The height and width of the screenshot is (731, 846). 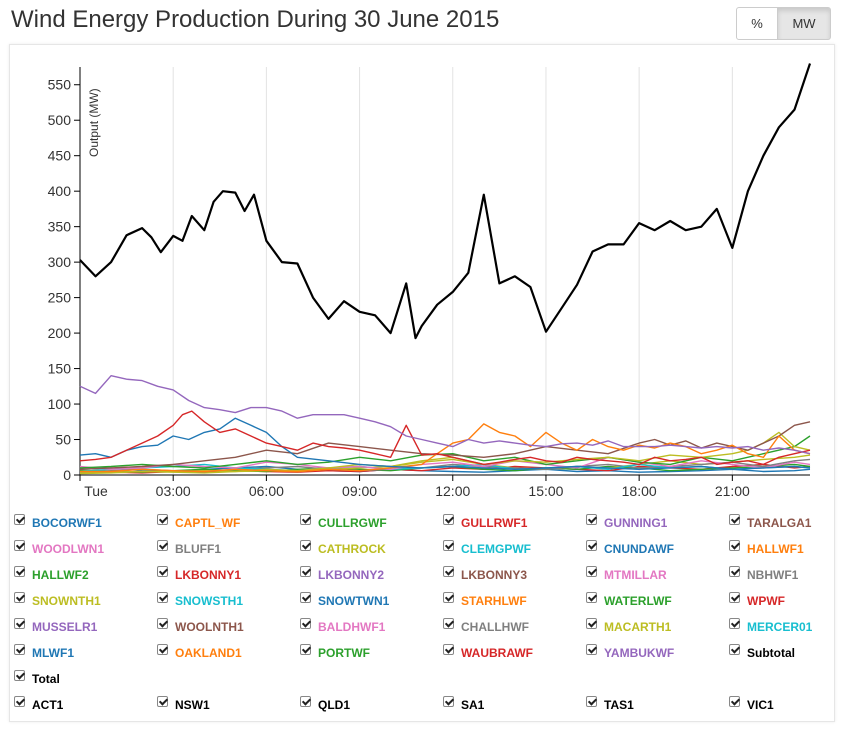 I want to click on region-item-vic1: VIC1, so click(x=751, y=703).